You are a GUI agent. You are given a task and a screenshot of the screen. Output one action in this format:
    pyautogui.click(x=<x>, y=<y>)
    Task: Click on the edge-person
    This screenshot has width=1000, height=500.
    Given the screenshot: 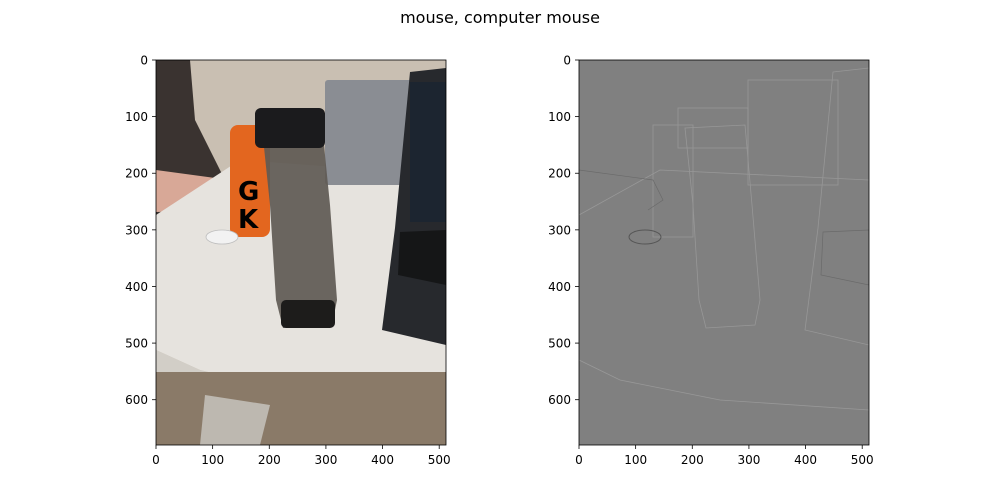 What is the action you would take?
    pyautogui.click(x=621, y=190)
    